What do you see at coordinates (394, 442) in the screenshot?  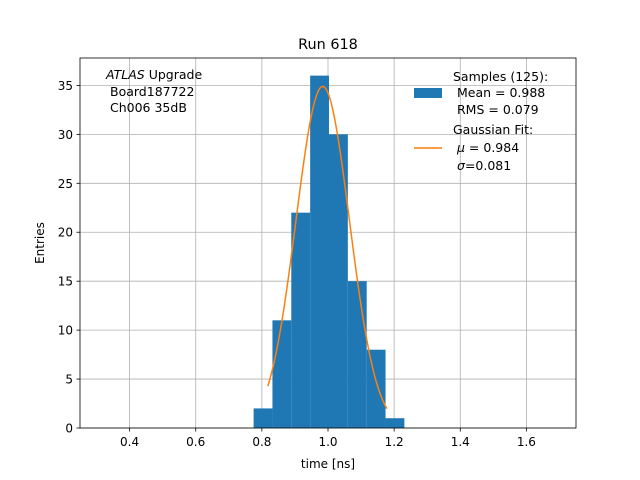 I see `x-tick-label: 1.2` at bounding box center [394, 442].